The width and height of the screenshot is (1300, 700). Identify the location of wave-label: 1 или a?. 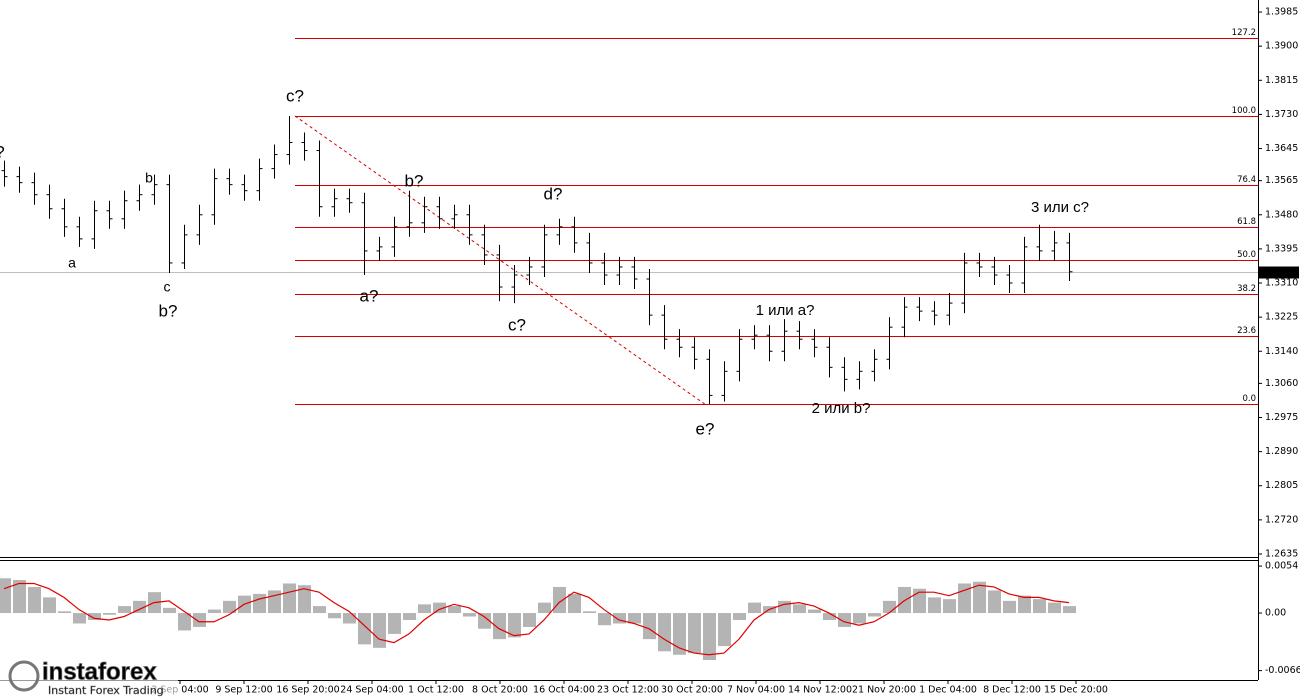
(785, 310).